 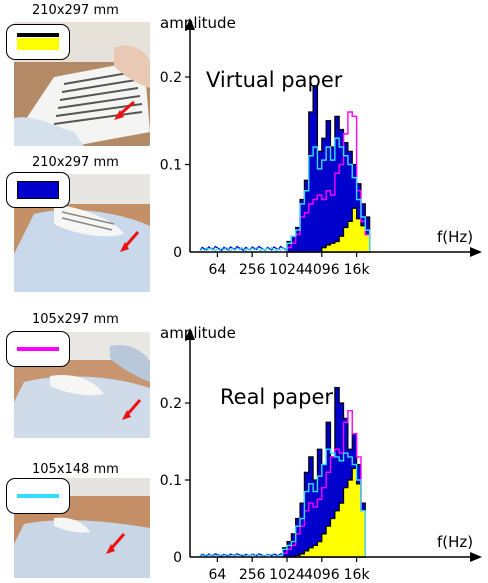 What do you see at coordinates (177, 253) in the screenshot?
I see `chart-1-ytick-label-0: 0` at bounding box center [177, 253].